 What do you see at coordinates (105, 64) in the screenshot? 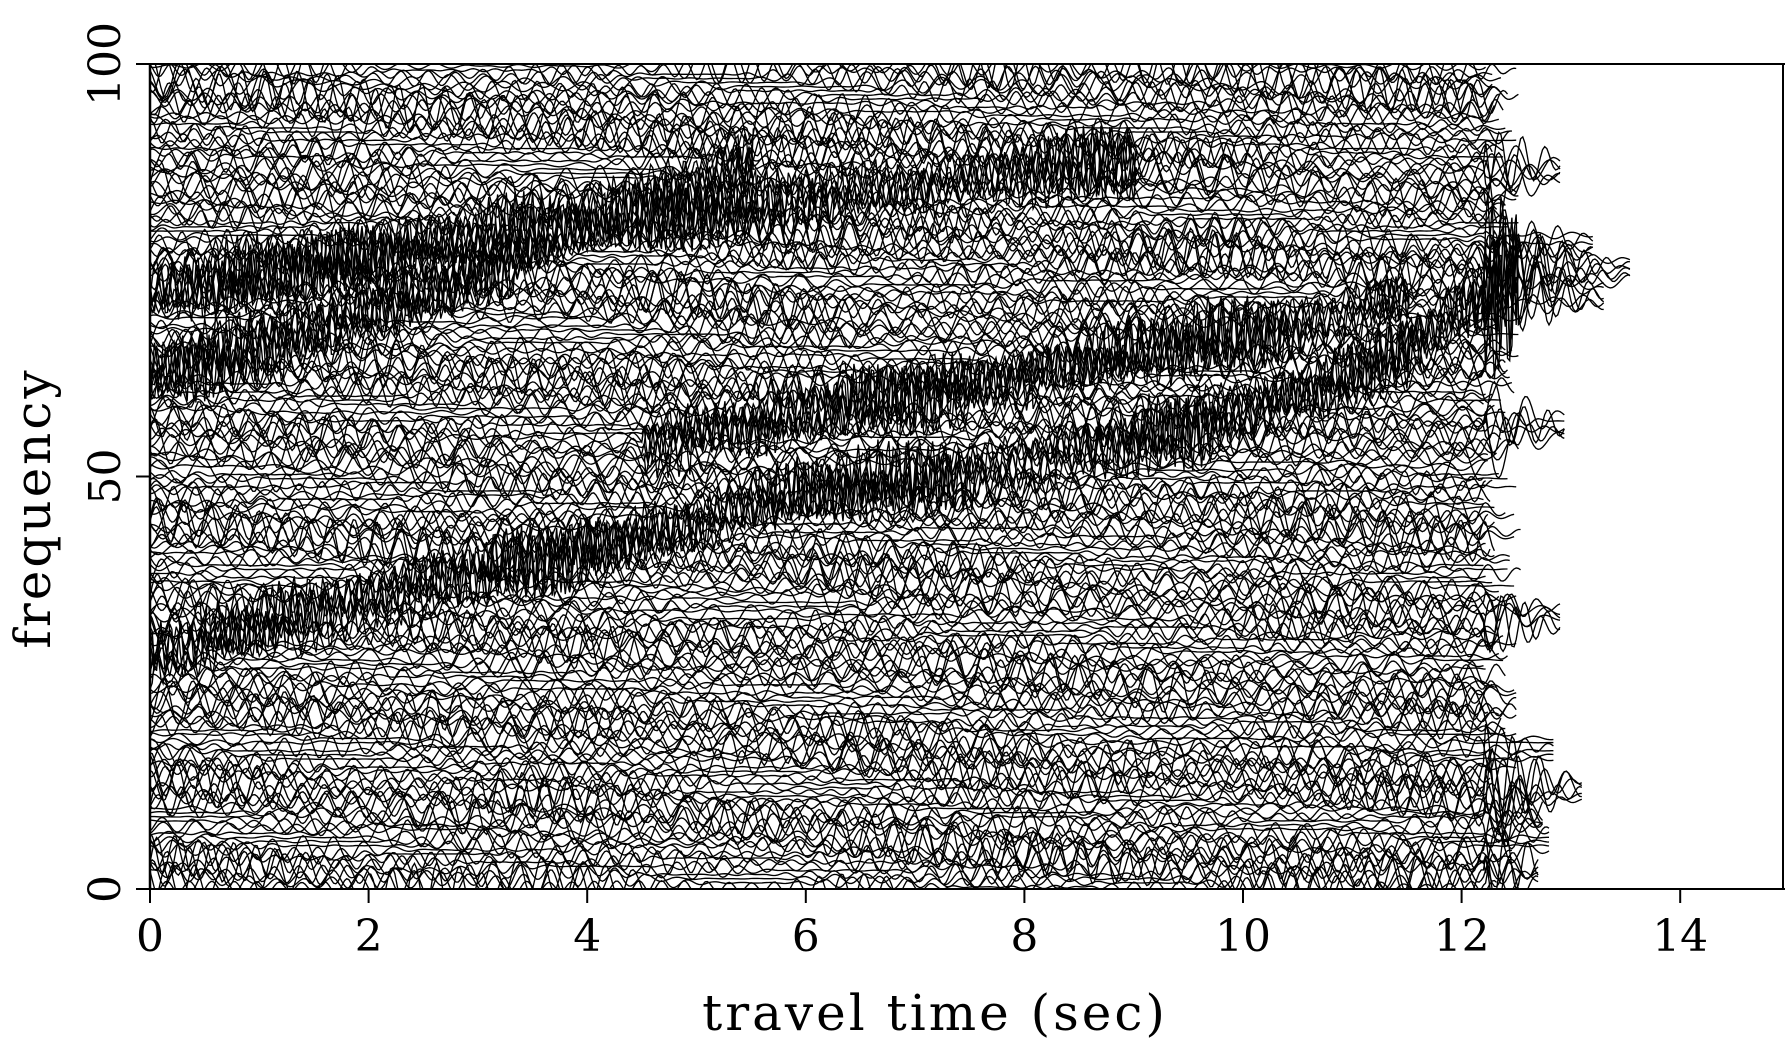
I see `y-tick-label-100: 100` at bounding box center [105, 64].